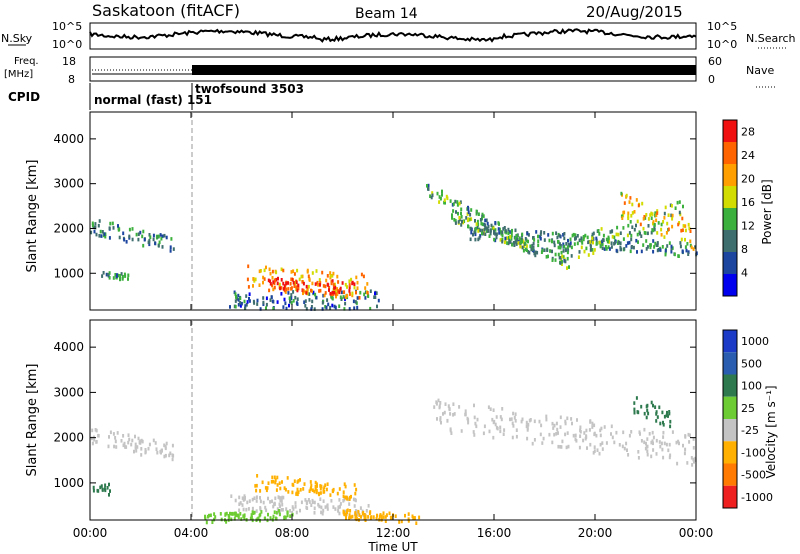  What do you see at coordinates (771, 431) in the screenshot?
I see `velocity-colorbar-label: Velocity [m s⁻¹]` at bounding box center [771, 431].